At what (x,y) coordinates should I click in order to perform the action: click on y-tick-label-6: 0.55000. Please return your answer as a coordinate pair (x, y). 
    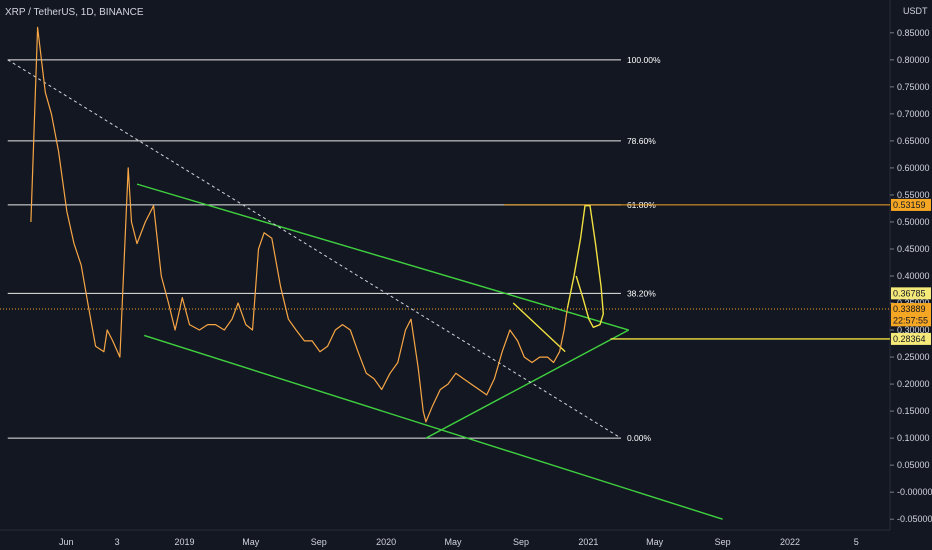
    Looking at the image, I should click on (913, 195).